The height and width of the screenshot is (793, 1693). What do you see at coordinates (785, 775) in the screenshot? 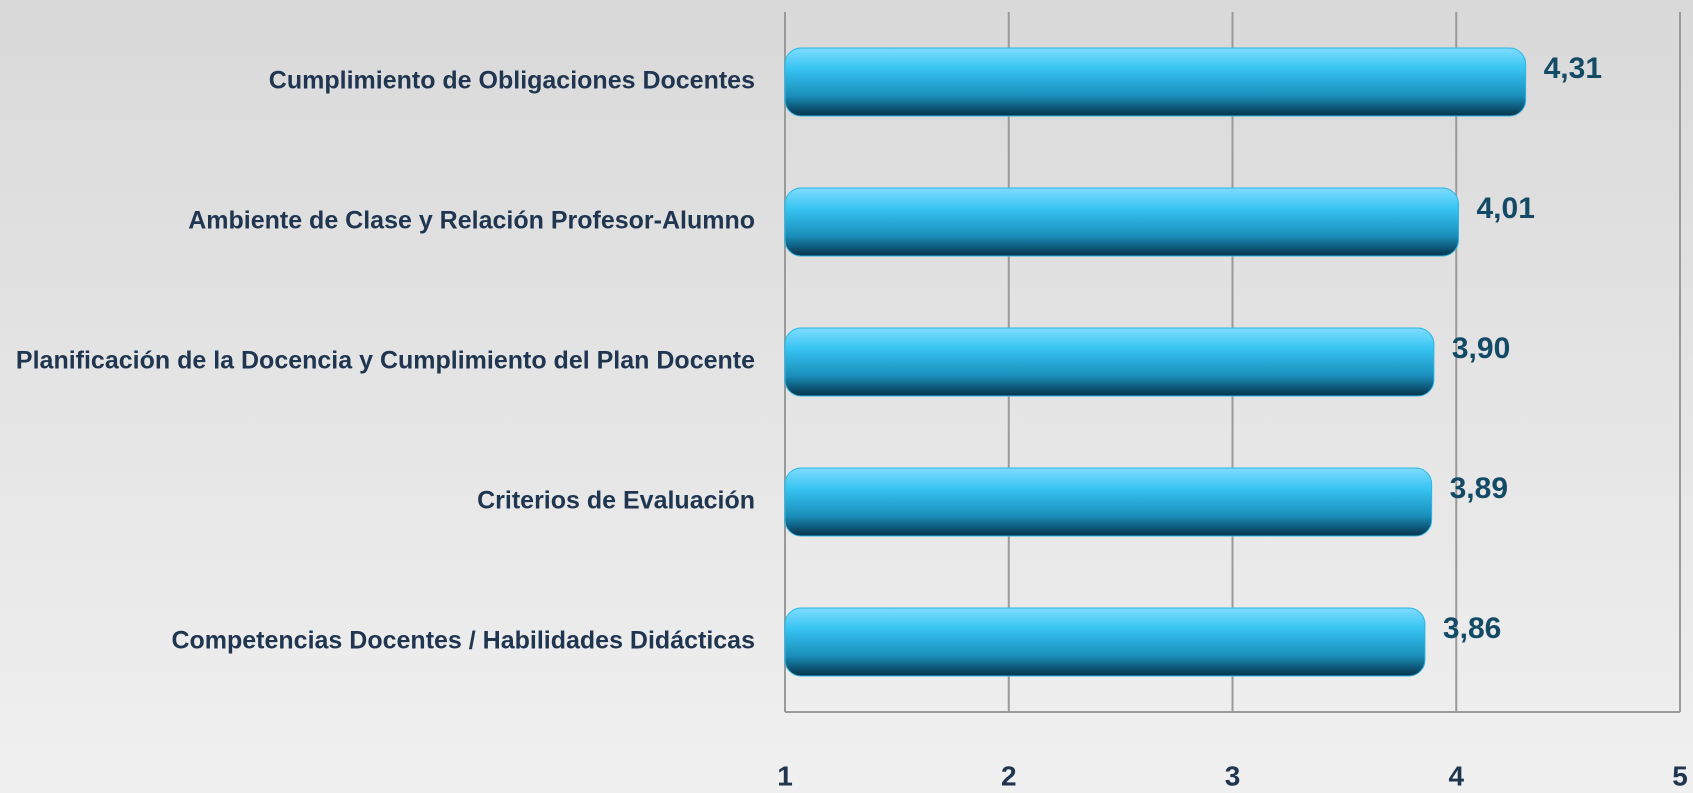
I see `x-tick-label: 1` at bounding box center [785, 775].